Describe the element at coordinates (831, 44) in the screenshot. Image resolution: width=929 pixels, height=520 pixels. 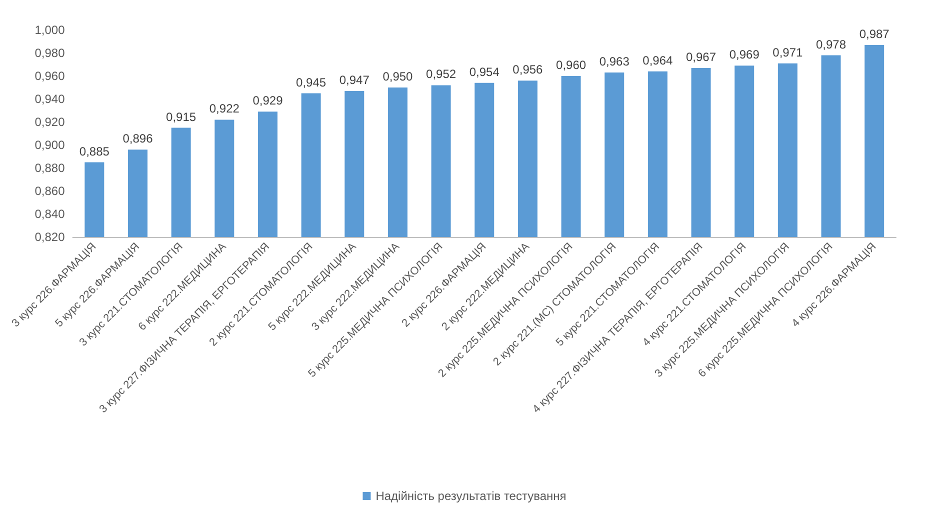
I see `data-label: 0,978` at that location.